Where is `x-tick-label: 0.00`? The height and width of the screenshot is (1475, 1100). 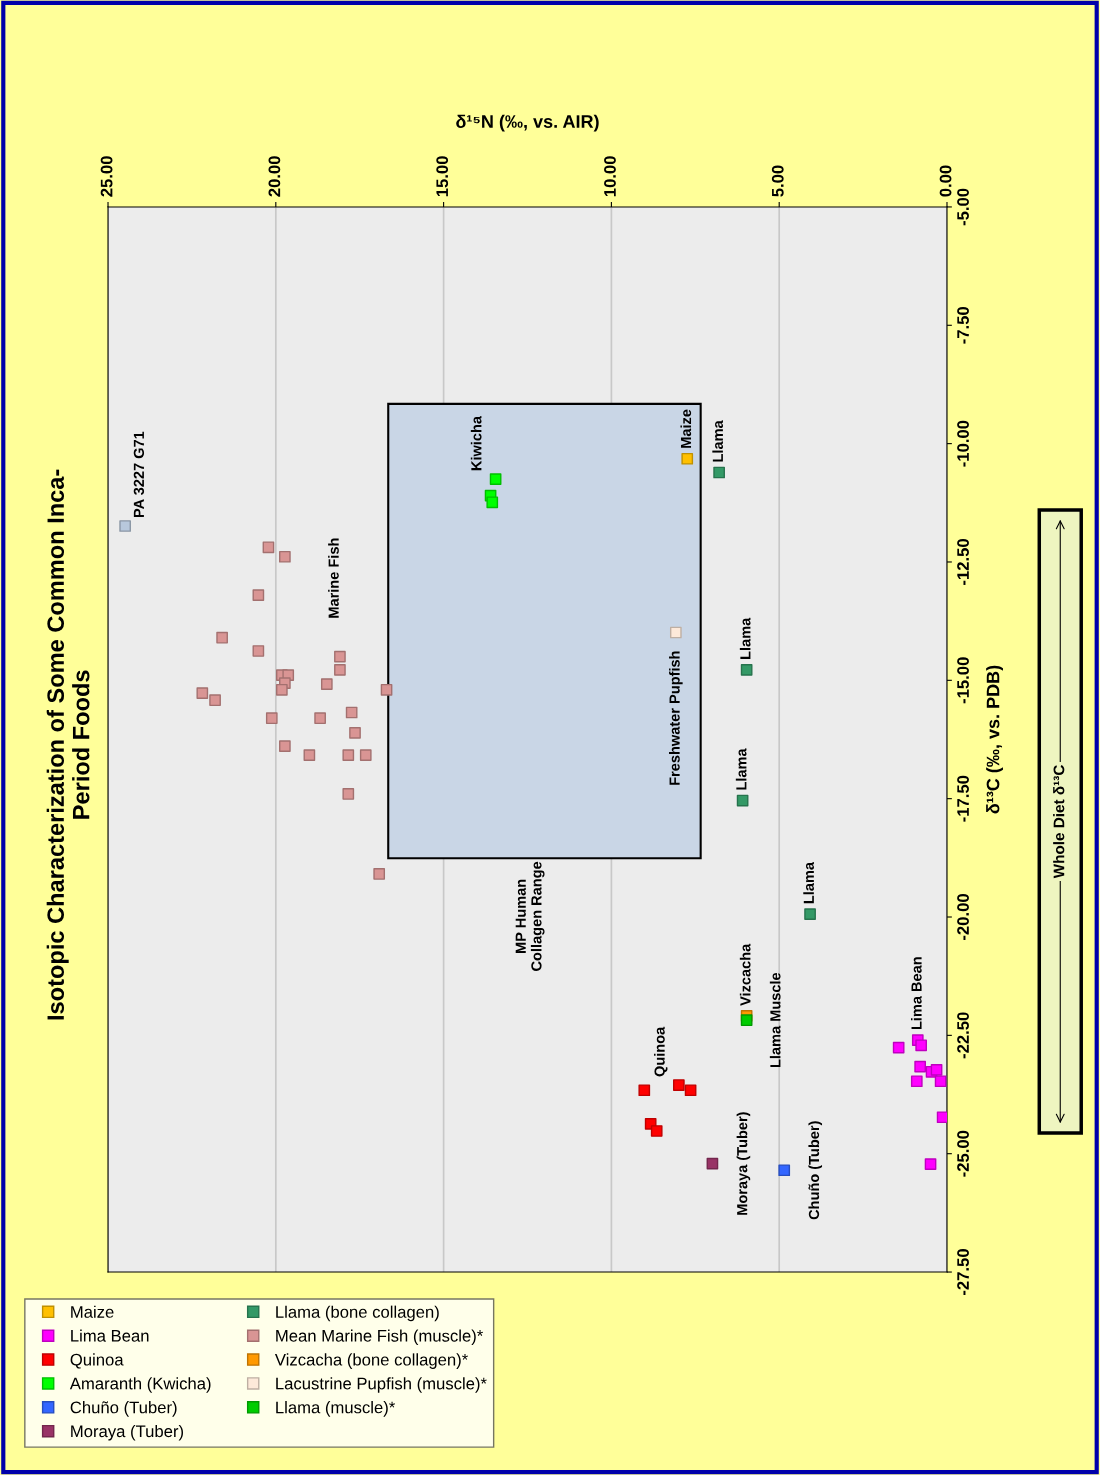
x-tick-label: 0.00 is located at coordinates (945, 181).